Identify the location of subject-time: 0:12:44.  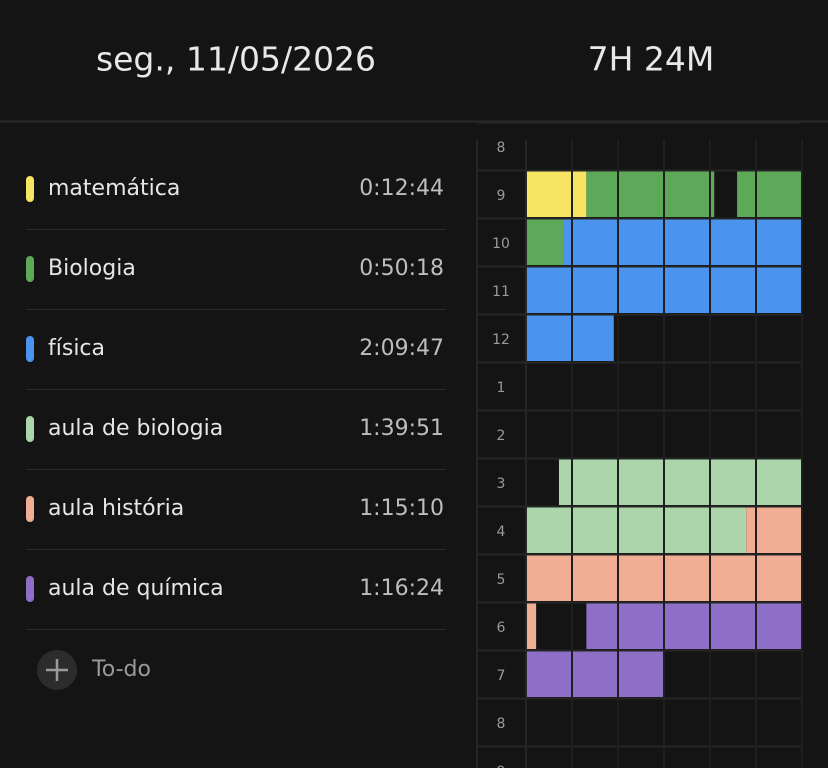
(401, 188).